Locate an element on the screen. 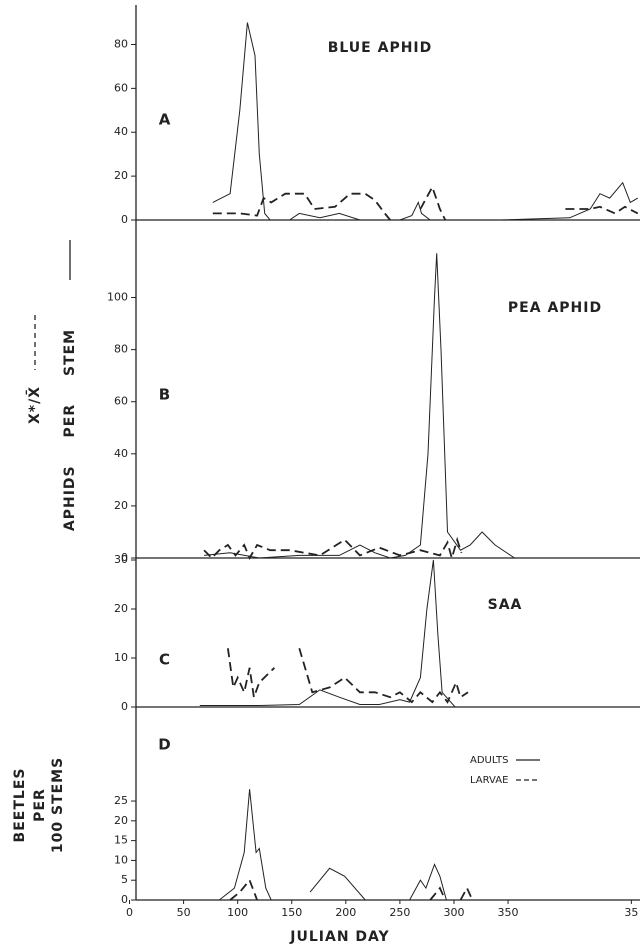  y-tick-label: 5 is located at coordinates (124, 879).